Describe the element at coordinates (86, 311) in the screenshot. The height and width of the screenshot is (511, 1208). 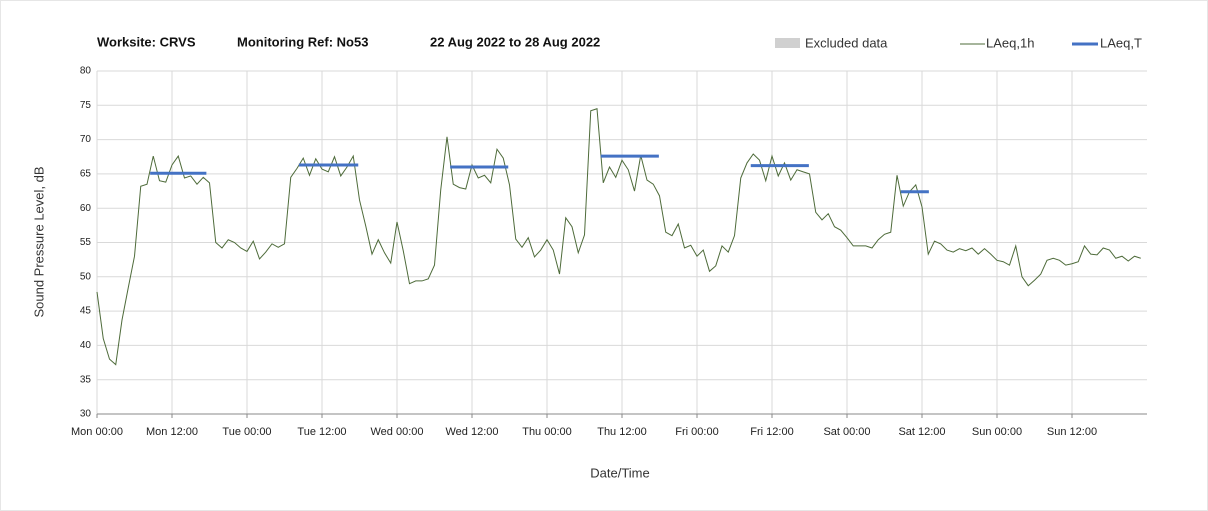
I see `y-tick-label: 45` at that location.